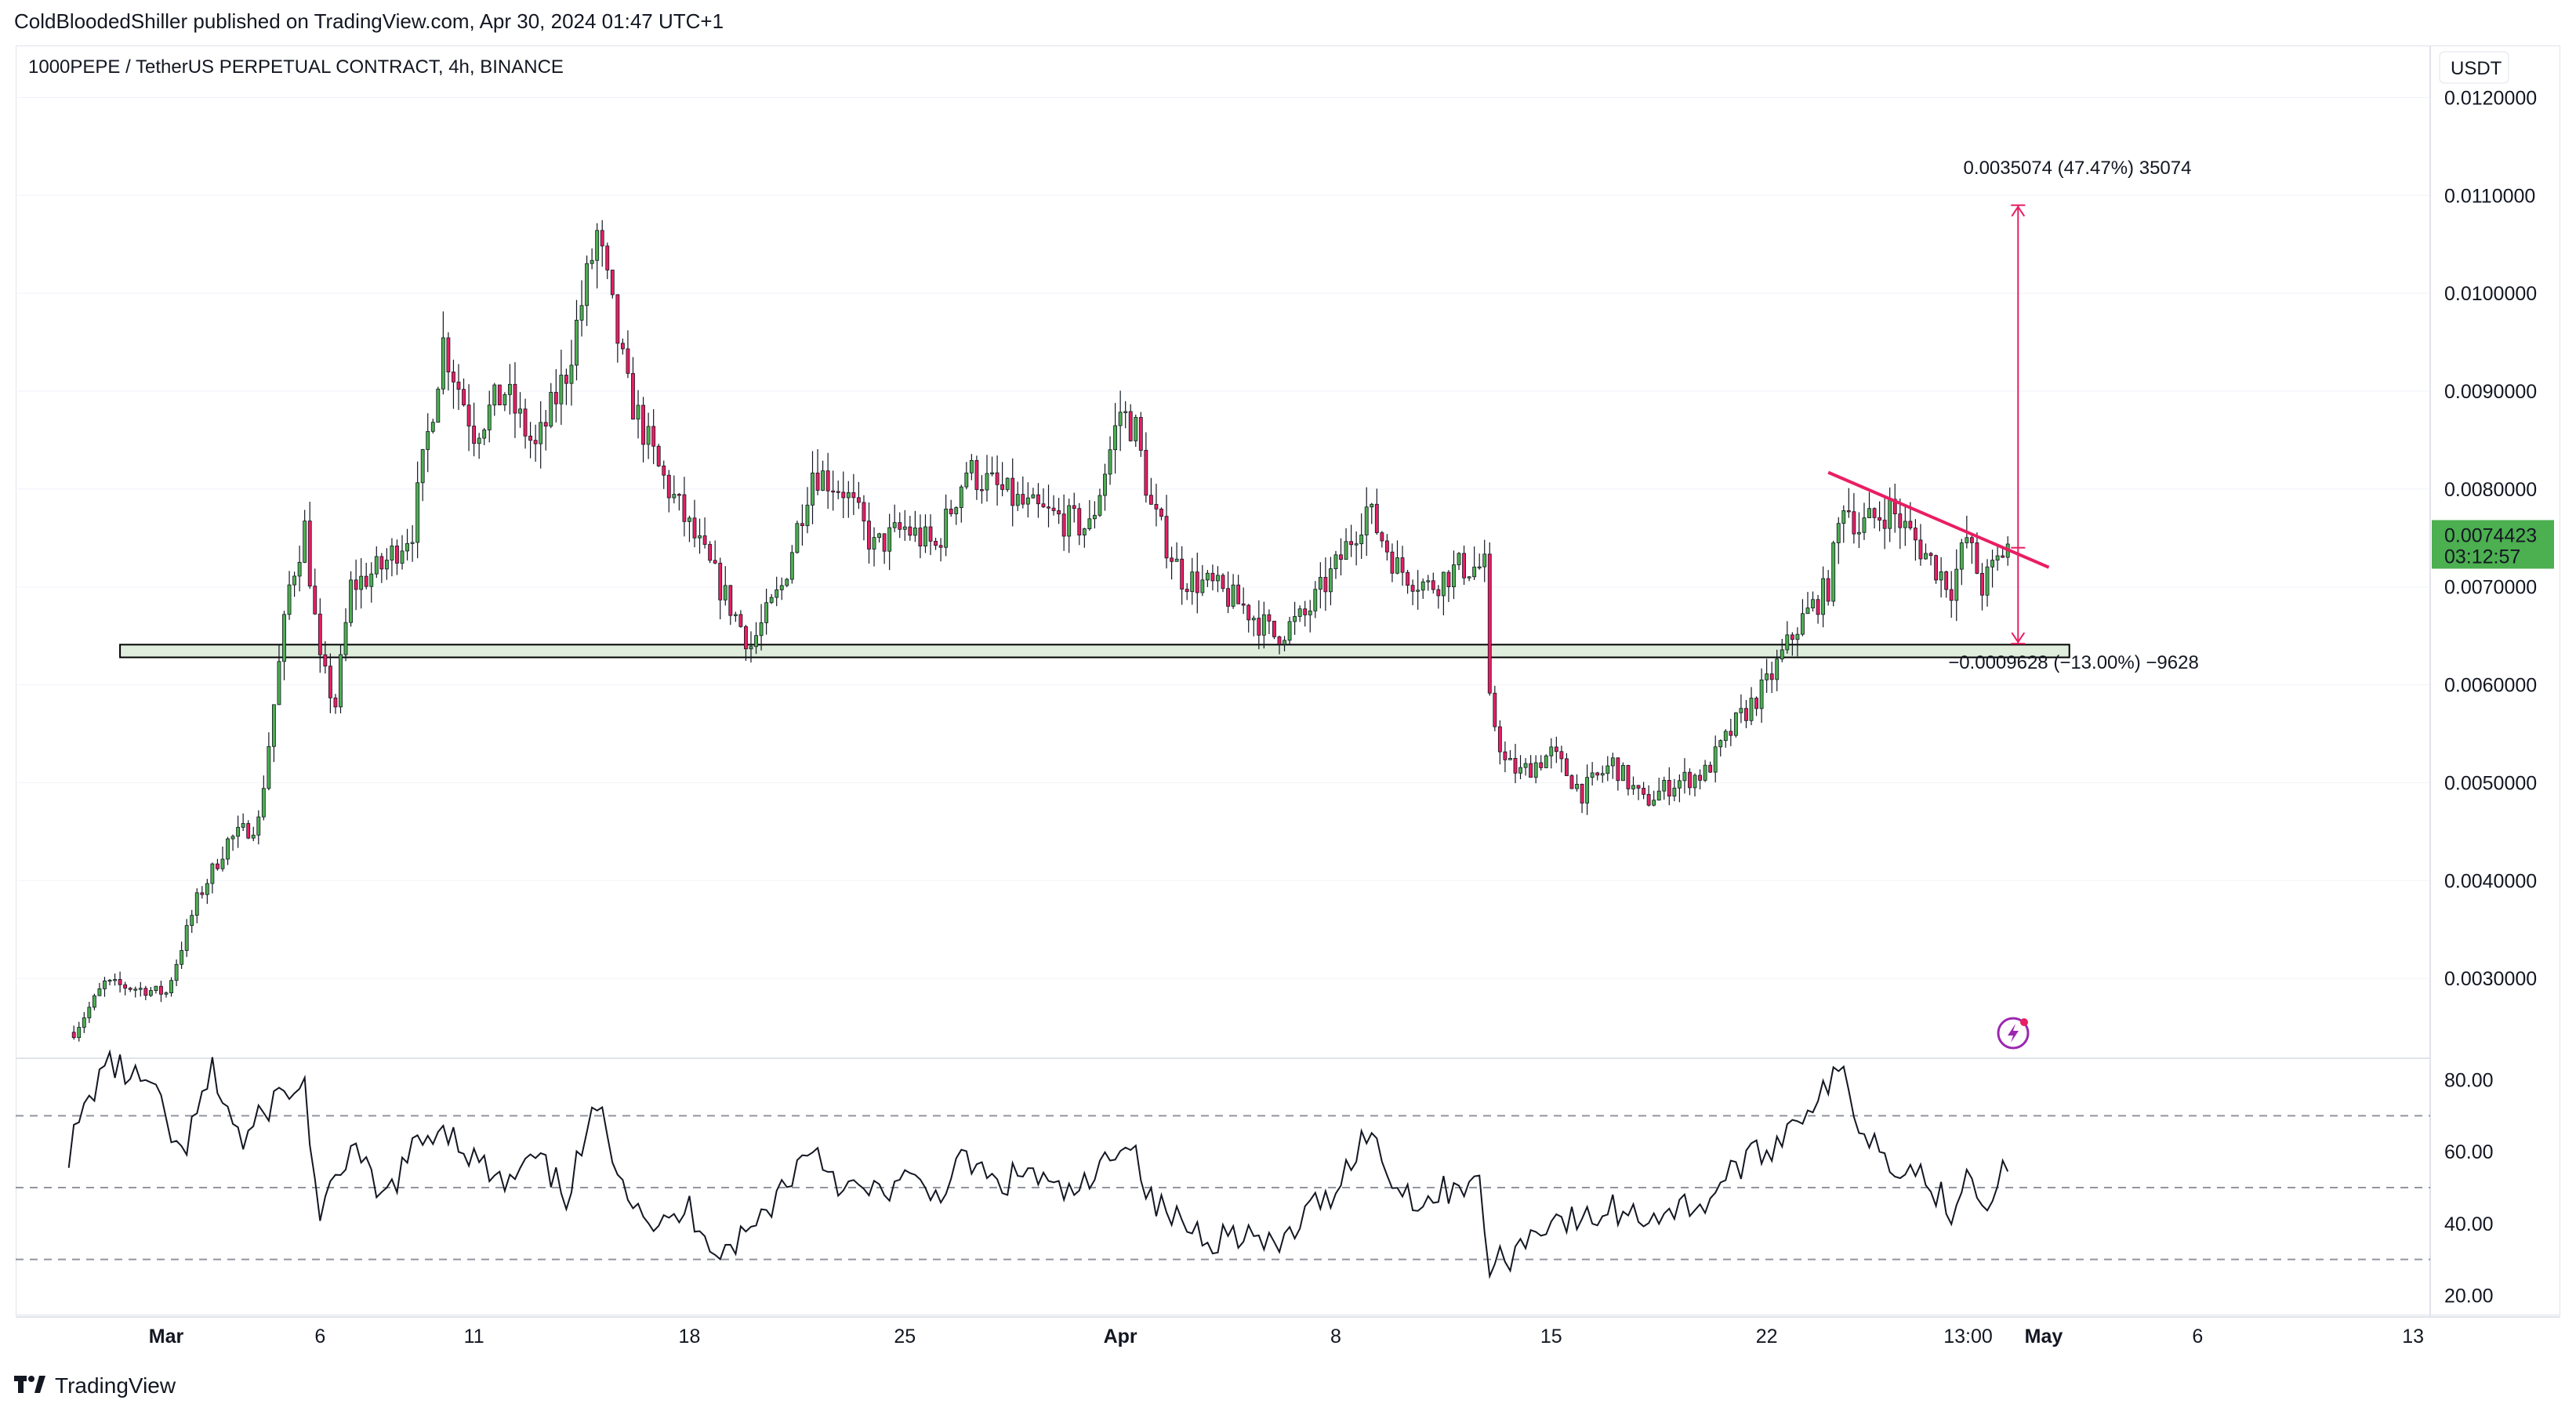 The height and width of the screenshot is (1411, 2576). Describe the element at coordinates (2490, 783) in the screenshot. I see `price-tick-label: 0.0050000` at that location.